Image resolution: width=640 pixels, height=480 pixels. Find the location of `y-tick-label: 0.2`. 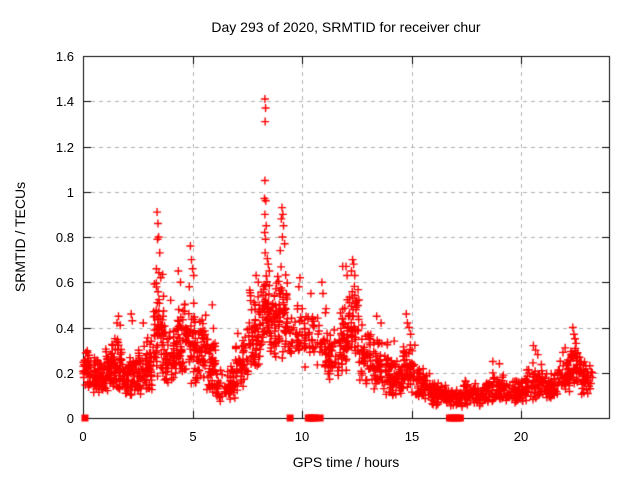

y-tick-label: 0.2 is located at coordinates (64, 373).